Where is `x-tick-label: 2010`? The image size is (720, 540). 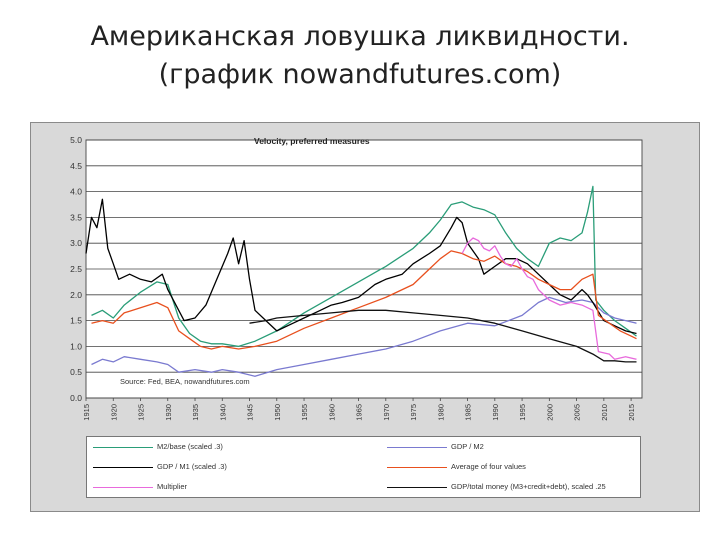
x-tick-label: 2010 is located at coordinates (604, 412).